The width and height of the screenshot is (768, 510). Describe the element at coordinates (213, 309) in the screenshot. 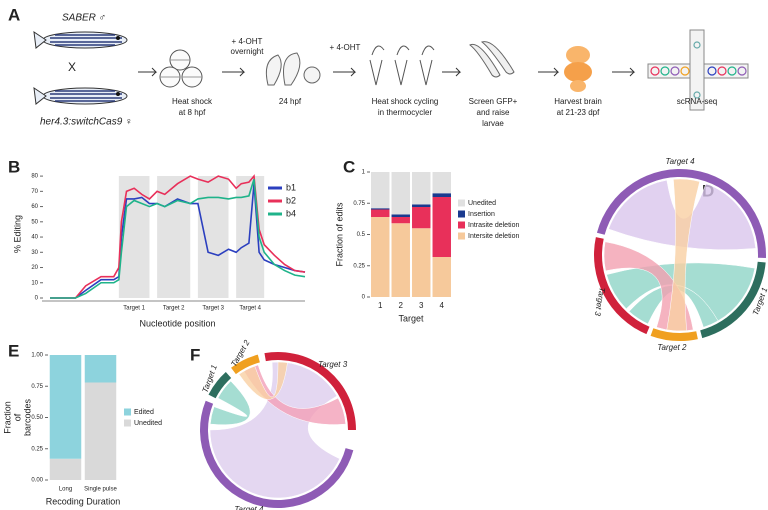

I see `region-label: Target 3` at that location.